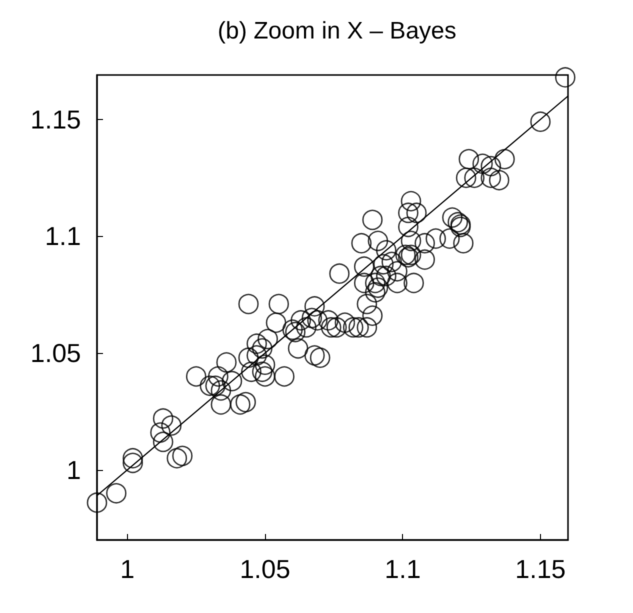 The image size is (633, 613). Describe the element at coordinates (540, 569) in the screenshot. I see `x-tick-label: 1.15` at that location.